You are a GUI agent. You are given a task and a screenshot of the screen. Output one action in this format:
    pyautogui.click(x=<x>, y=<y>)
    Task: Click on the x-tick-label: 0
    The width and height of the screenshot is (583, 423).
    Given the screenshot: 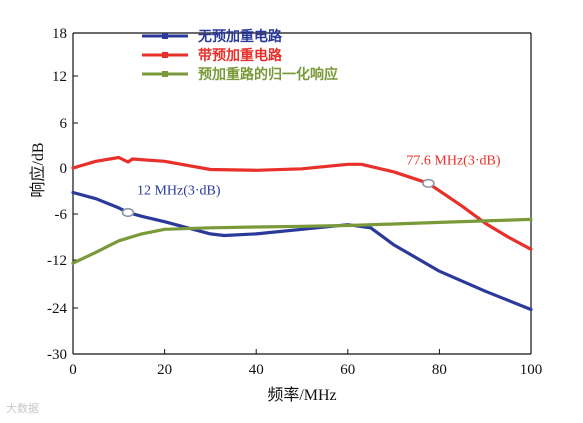 What is the action you would take?
    pyautogui.click(x=73, y=370)
    